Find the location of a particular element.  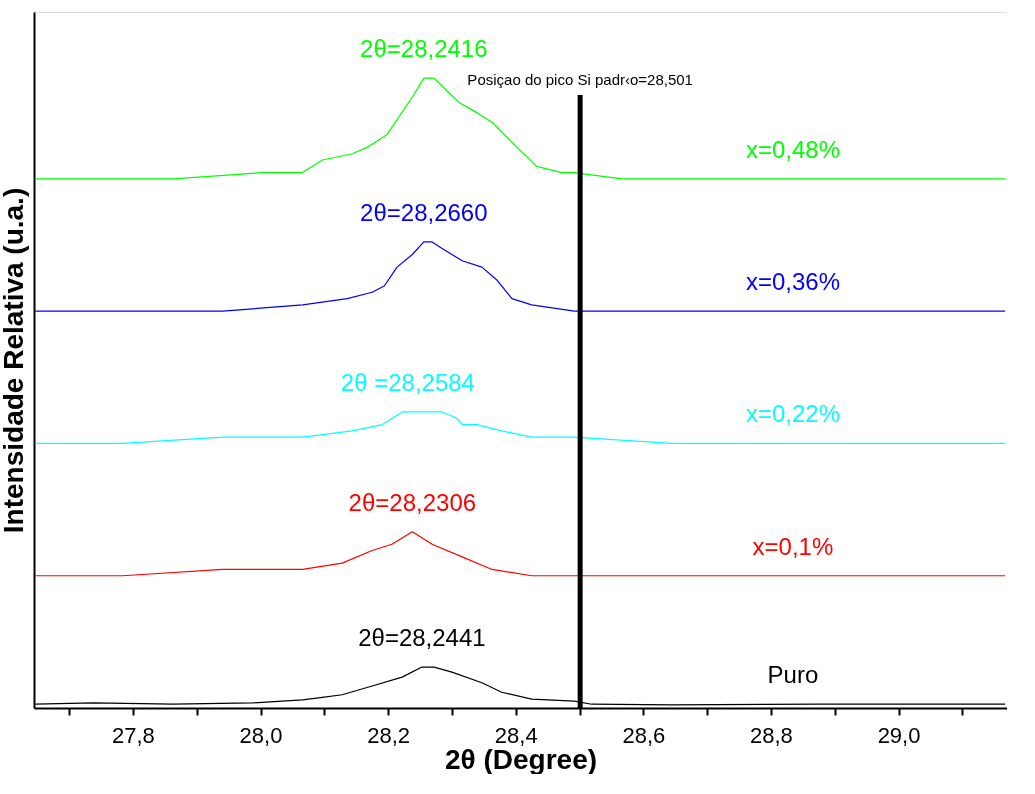

annotation: 2θ=28,2441 is located at coordinates (422, 638).